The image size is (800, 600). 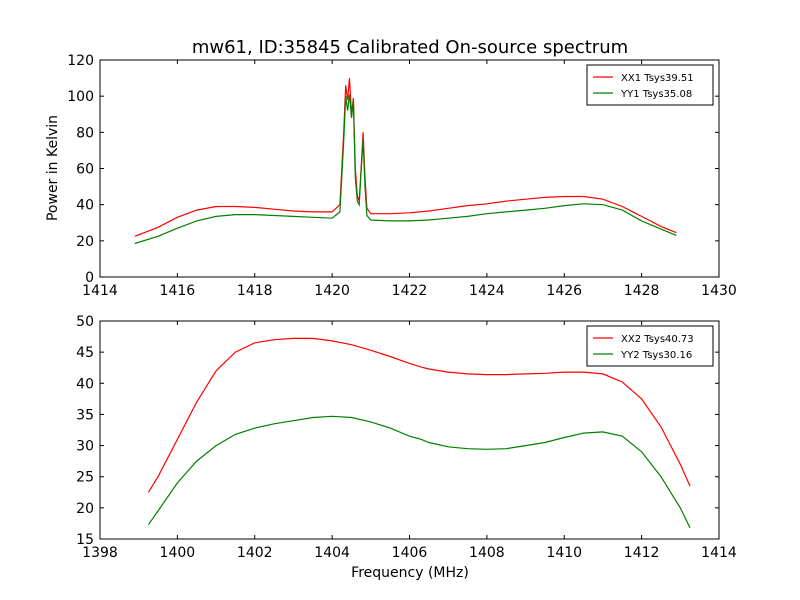 I want to click on top-x-tick-label: 1428, so click(x=642, y=291).